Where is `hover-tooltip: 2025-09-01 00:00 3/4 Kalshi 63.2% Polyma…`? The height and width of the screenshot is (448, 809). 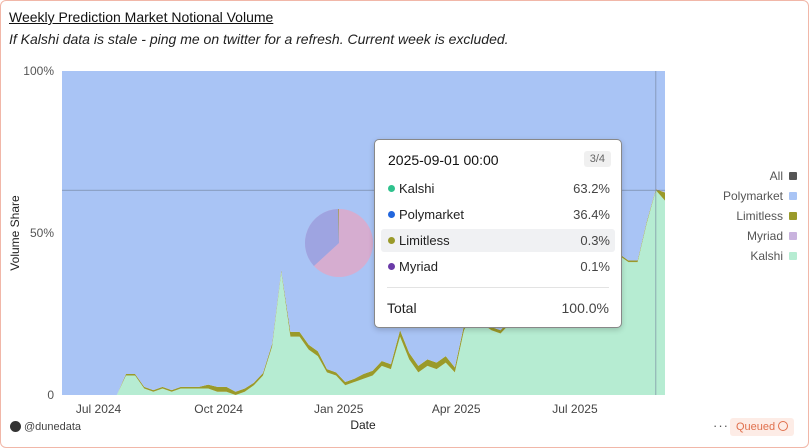 hover-tooltip: 2025-09-01 00:00 3/4 Kalshi 63.2% Polyma… is located at coordinates (498, 233).